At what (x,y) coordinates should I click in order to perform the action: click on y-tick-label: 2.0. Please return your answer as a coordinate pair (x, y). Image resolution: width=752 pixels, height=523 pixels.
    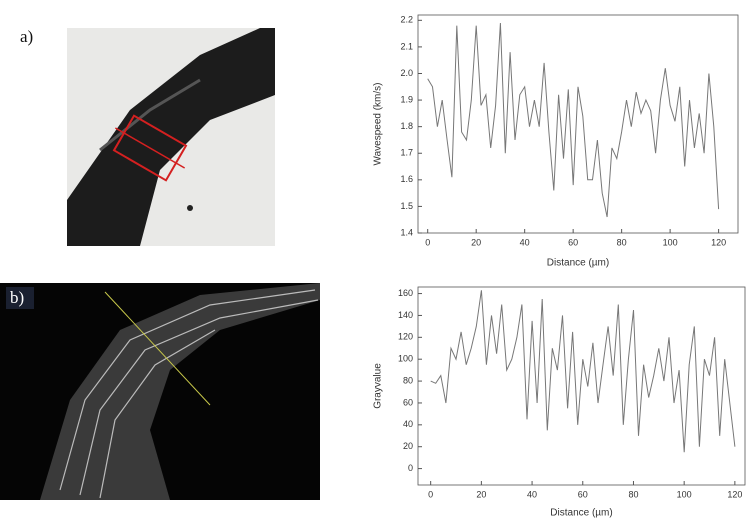
    Looking at the image, I should click on (406, 73).